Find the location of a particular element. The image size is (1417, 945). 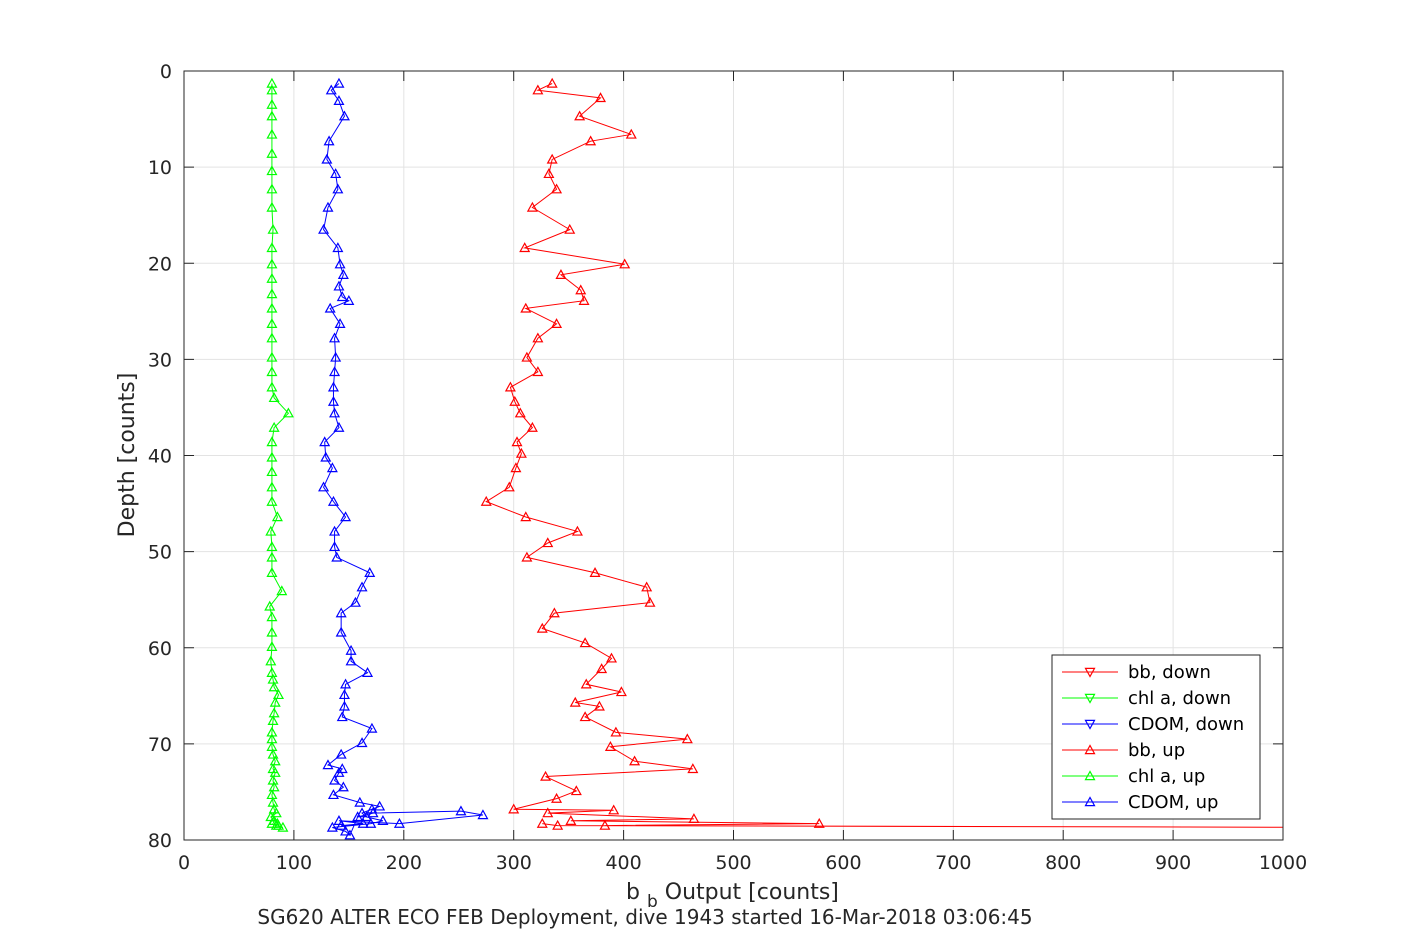

y-tick-label: 30 is located at coordinates (160, 360).